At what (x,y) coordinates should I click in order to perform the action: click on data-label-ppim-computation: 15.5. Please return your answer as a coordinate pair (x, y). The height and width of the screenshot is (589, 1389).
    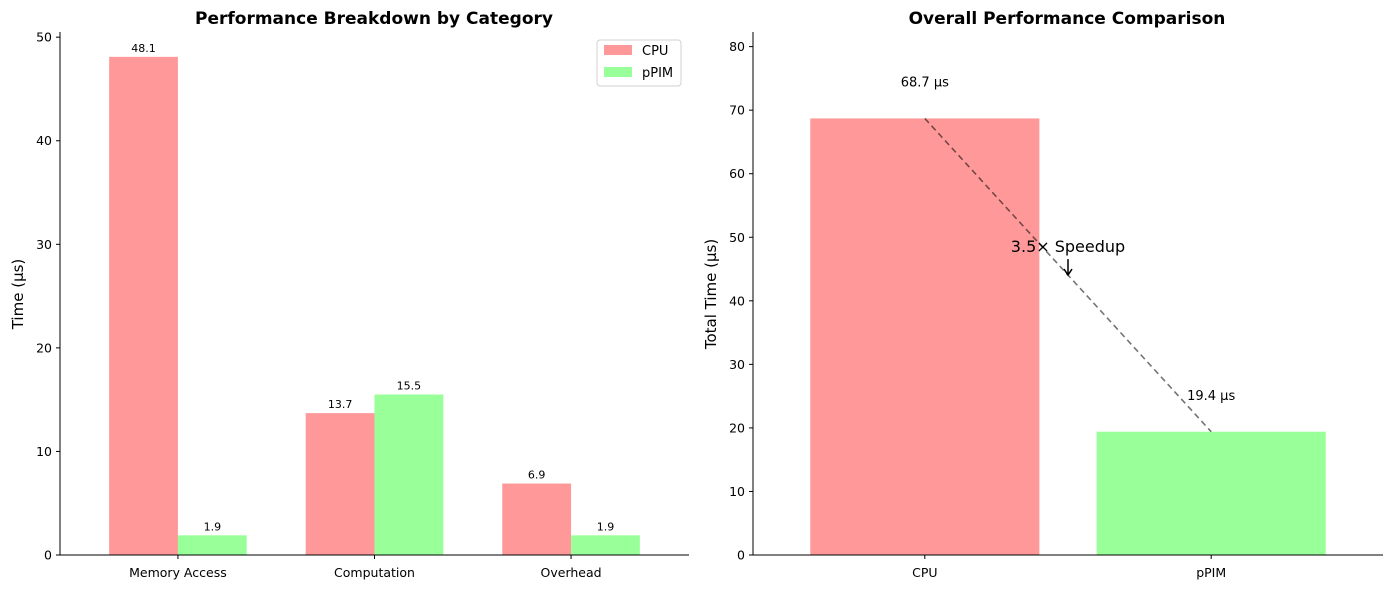
    Looking at the image, I should click on (409, 385).